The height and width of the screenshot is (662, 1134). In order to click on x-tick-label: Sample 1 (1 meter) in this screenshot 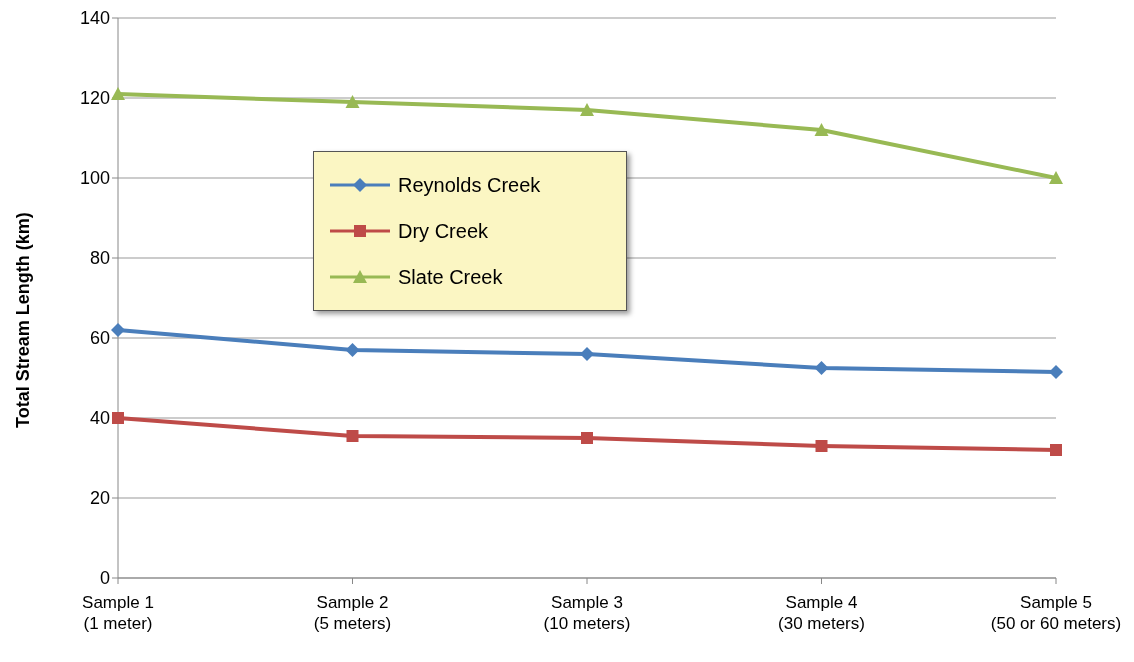, I will do `click(118, 613)`.